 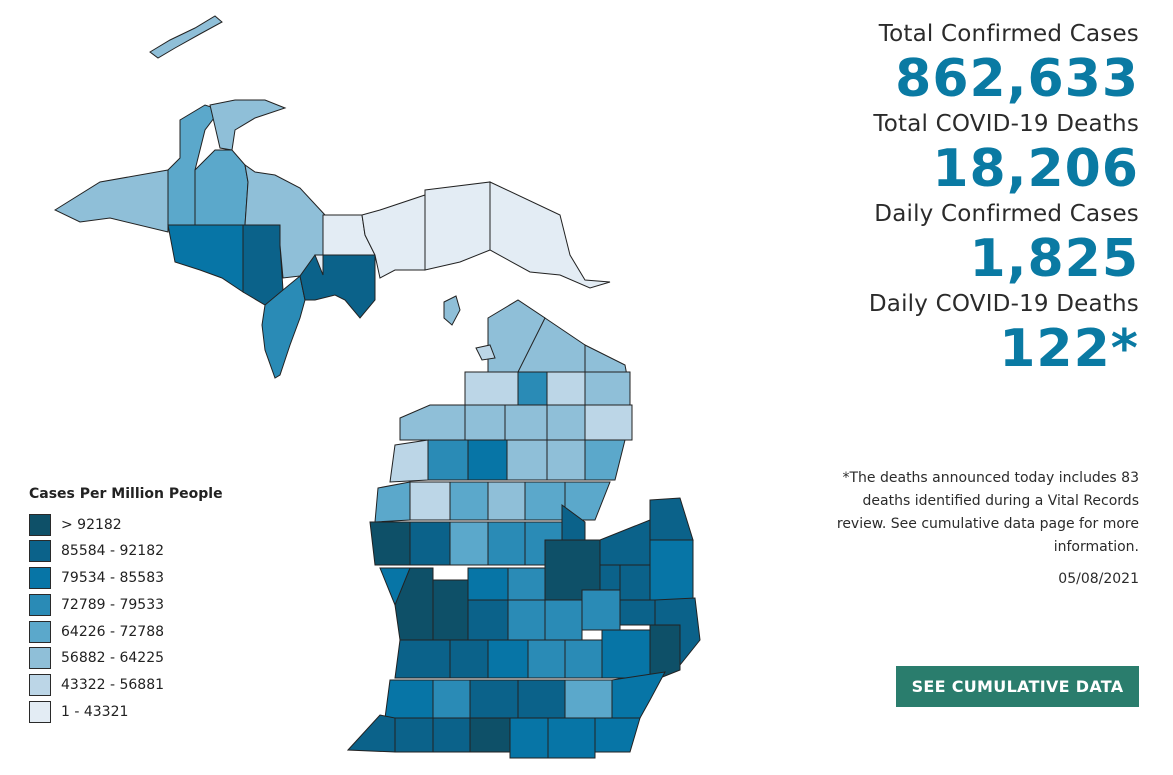 What do you see at coordinates (144, 524) in the screenshot?
I see `legend-item: > 92182` at bounding box center [144, 524].